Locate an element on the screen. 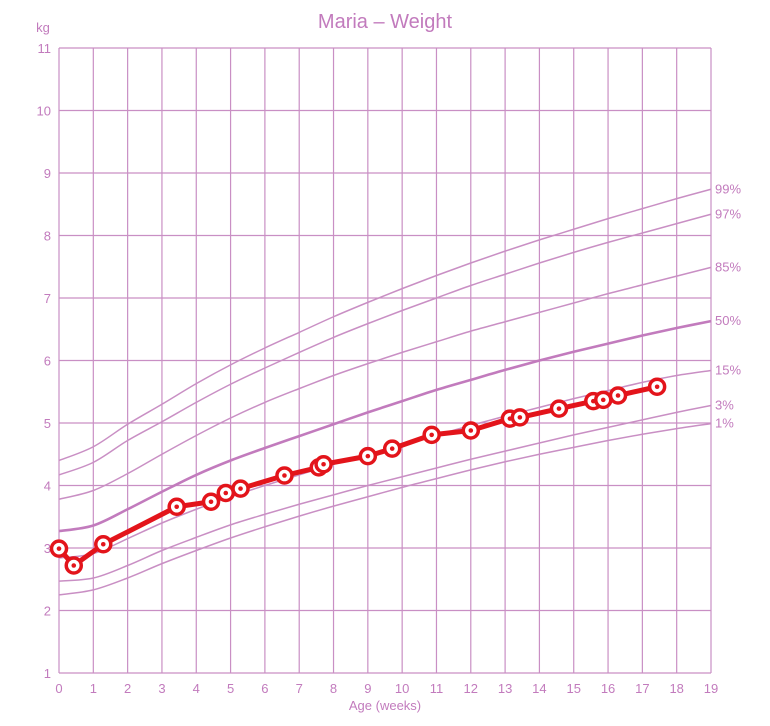 Image resolution: width=770 pixels, height=726 pixels. y-tick-label-10: 10 is located at coordinates (44, 111).